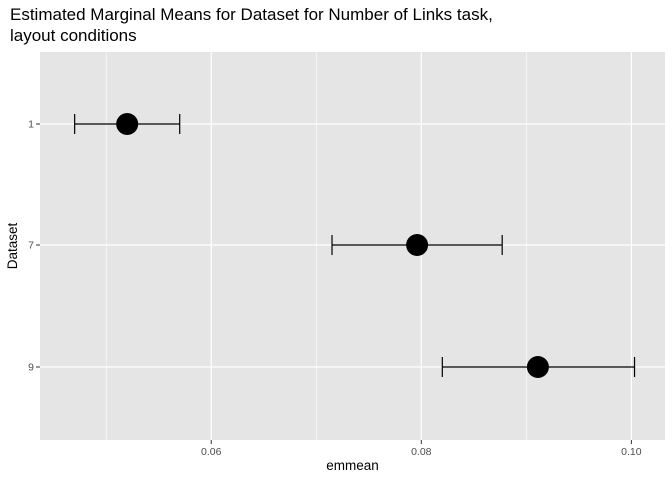 Image resolution: width=672 pixels, height=480 pixels. I want to click on x-axis-label: emmean, so click(352, 465).